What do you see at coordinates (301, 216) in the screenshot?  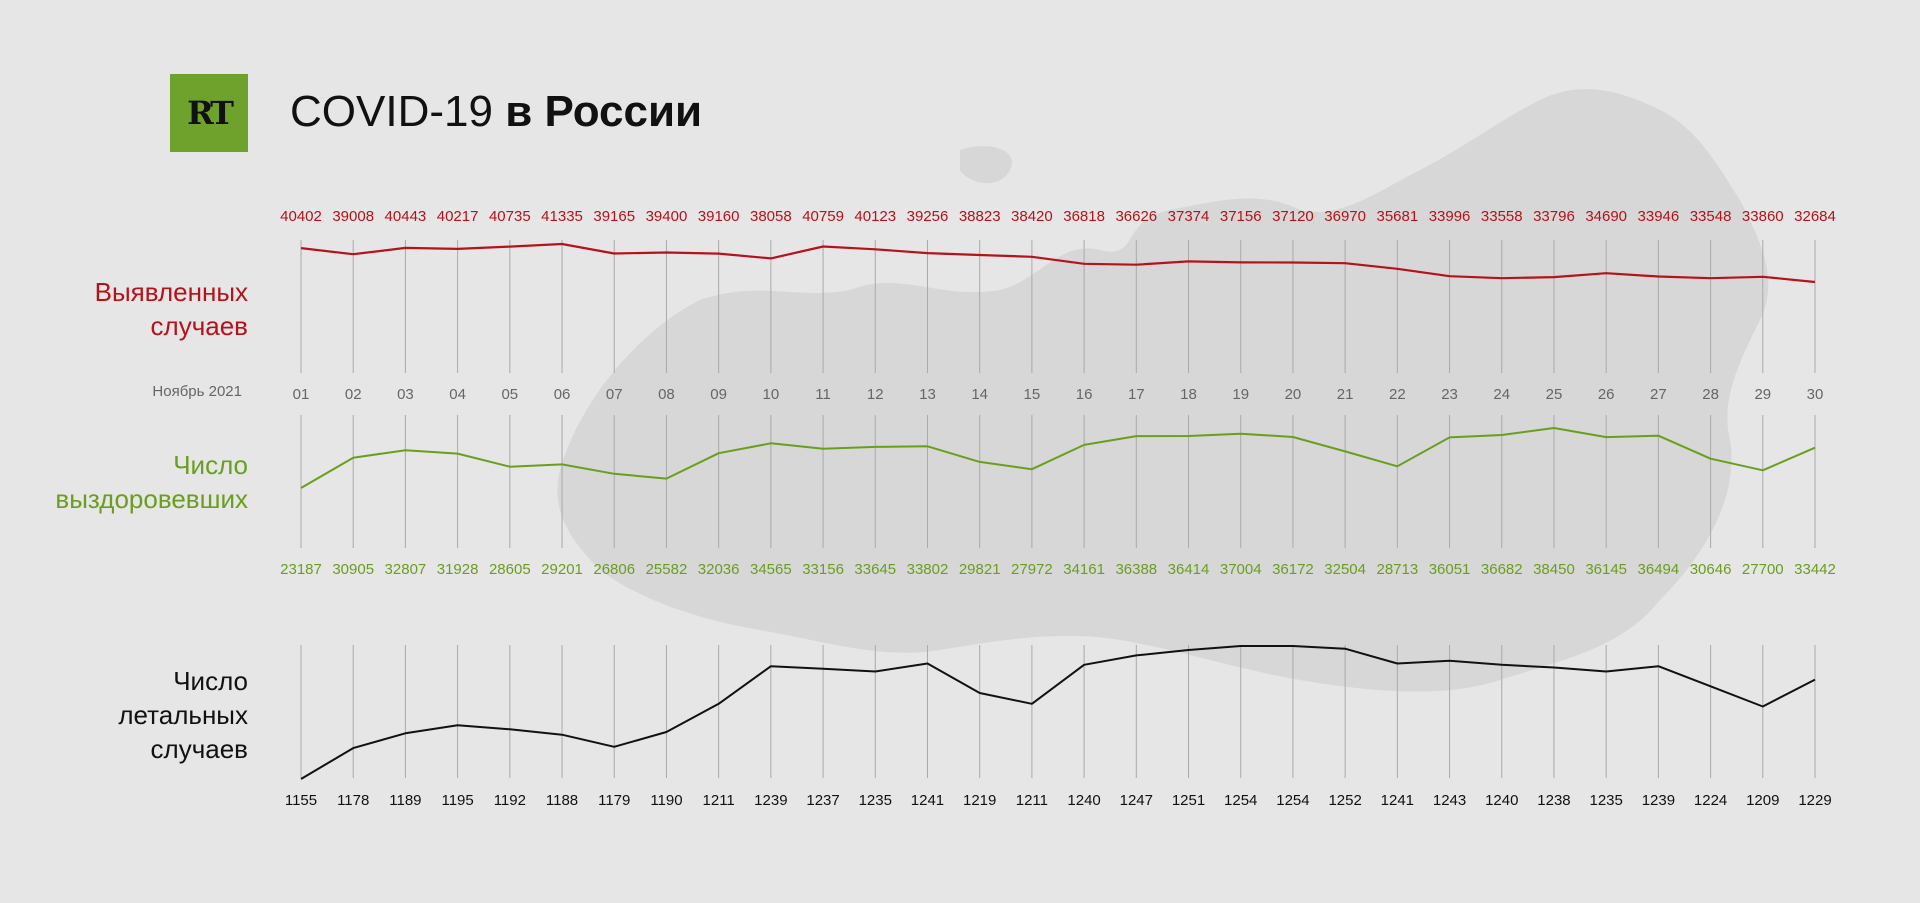 I see `cases-data-label: 40402` at bounding box center [301, 216].